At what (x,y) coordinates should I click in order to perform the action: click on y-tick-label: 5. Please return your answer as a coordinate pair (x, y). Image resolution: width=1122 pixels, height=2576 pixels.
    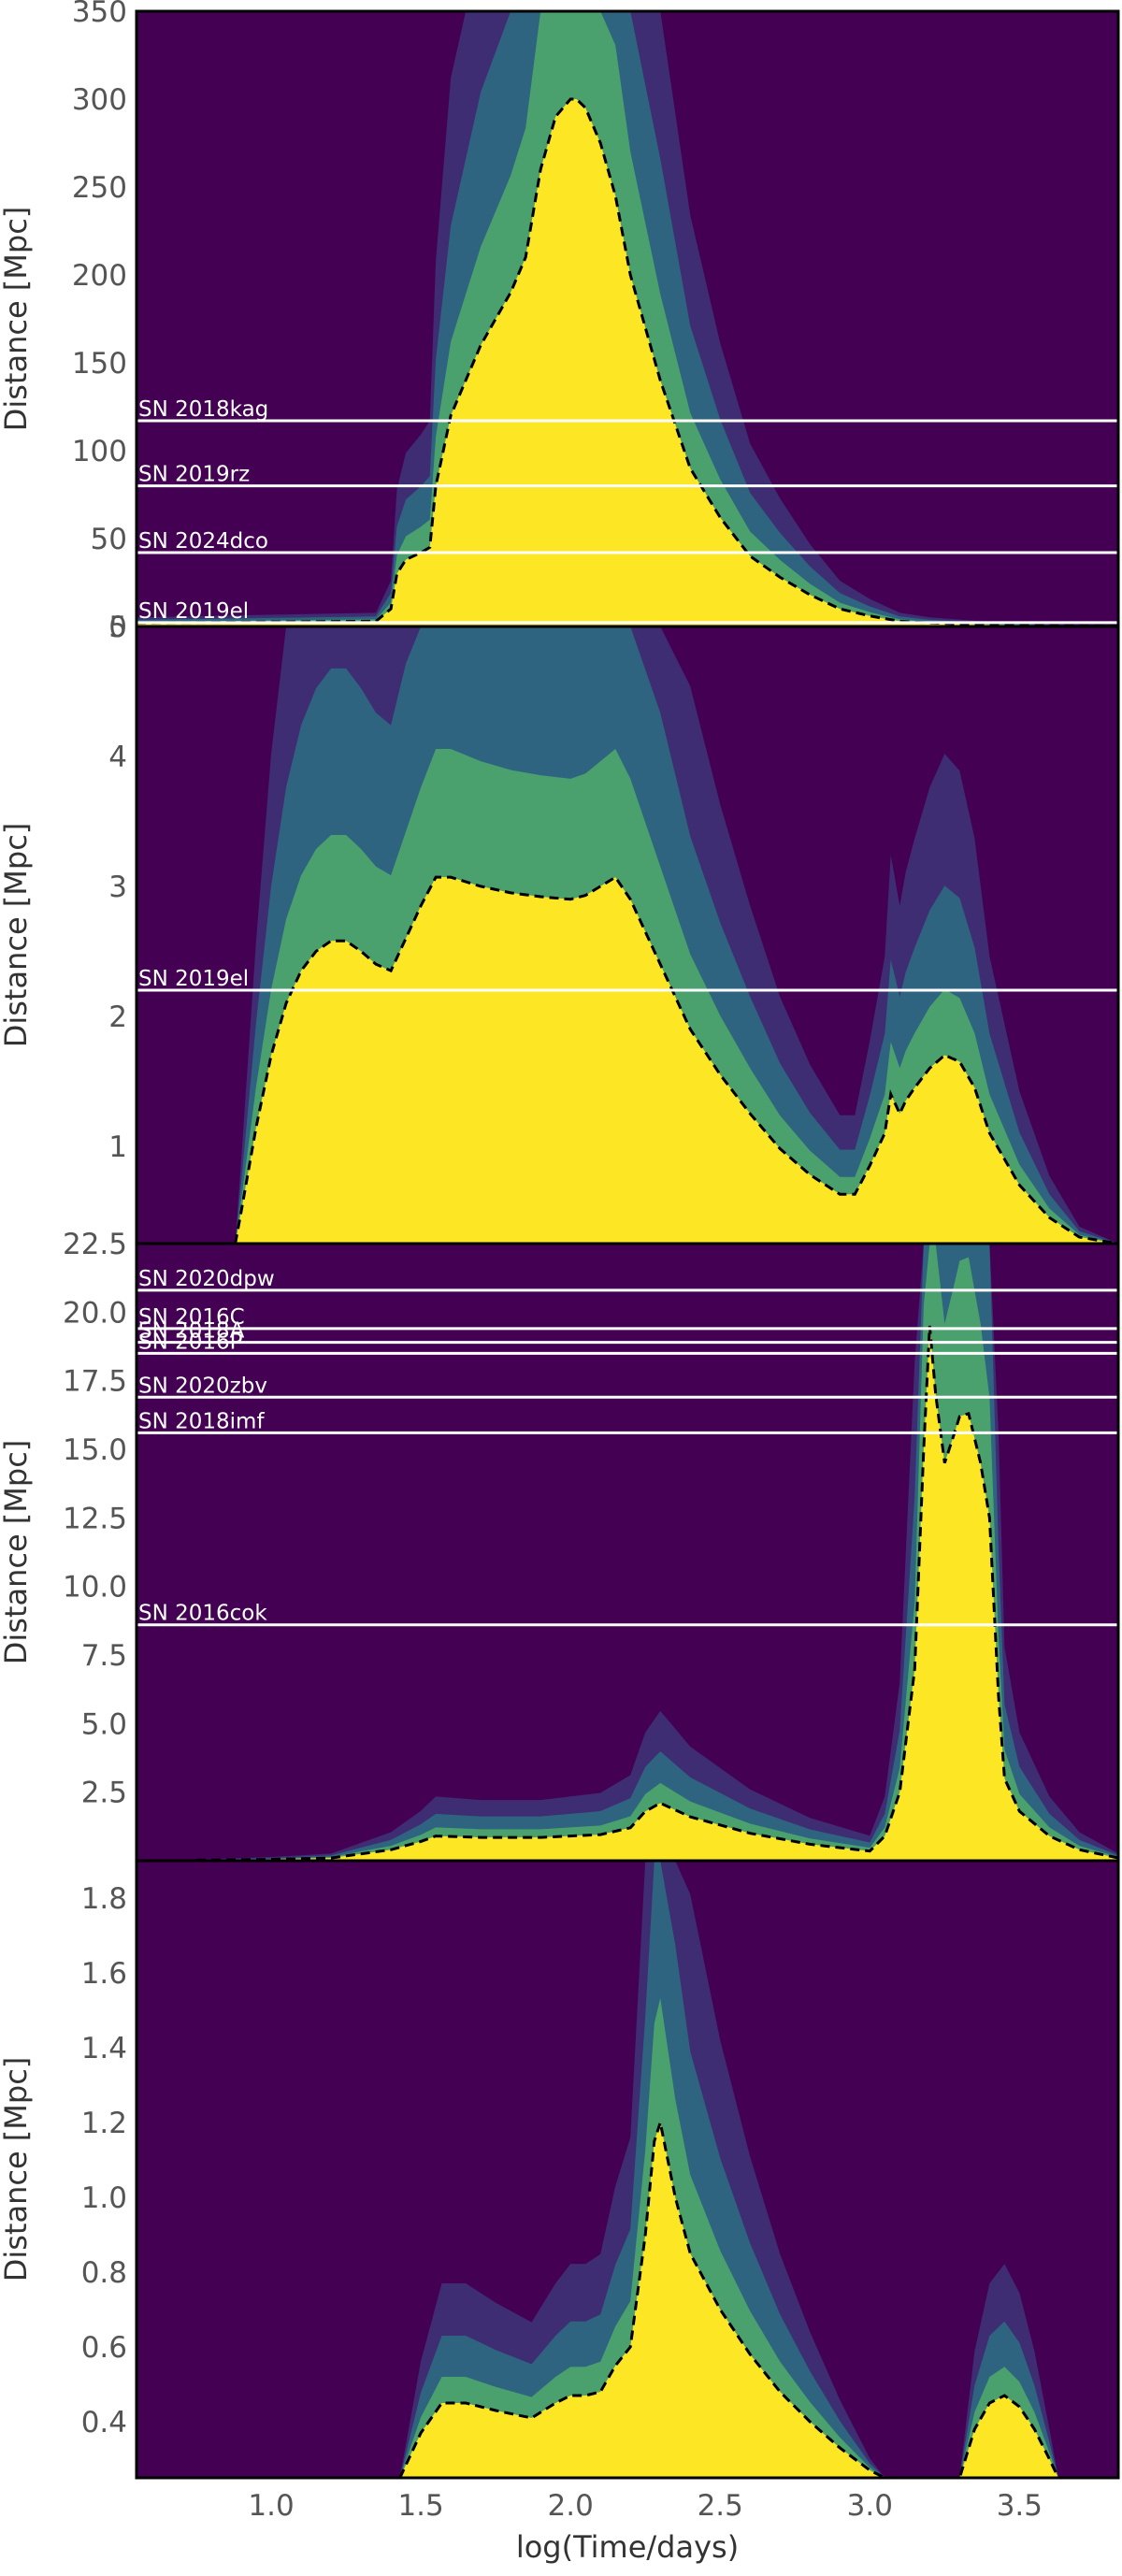
    Looking at the image, I should click on (118, 628).